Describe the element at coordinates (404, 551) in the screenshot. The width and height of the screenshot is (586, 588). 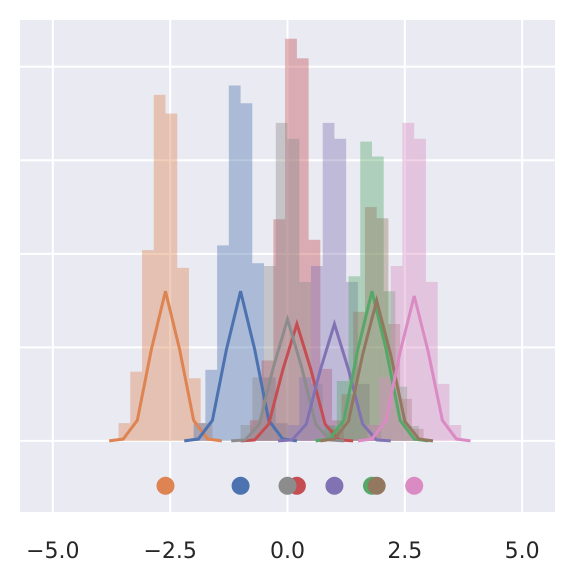
I see `x-tick-label: 2.5` at that location.